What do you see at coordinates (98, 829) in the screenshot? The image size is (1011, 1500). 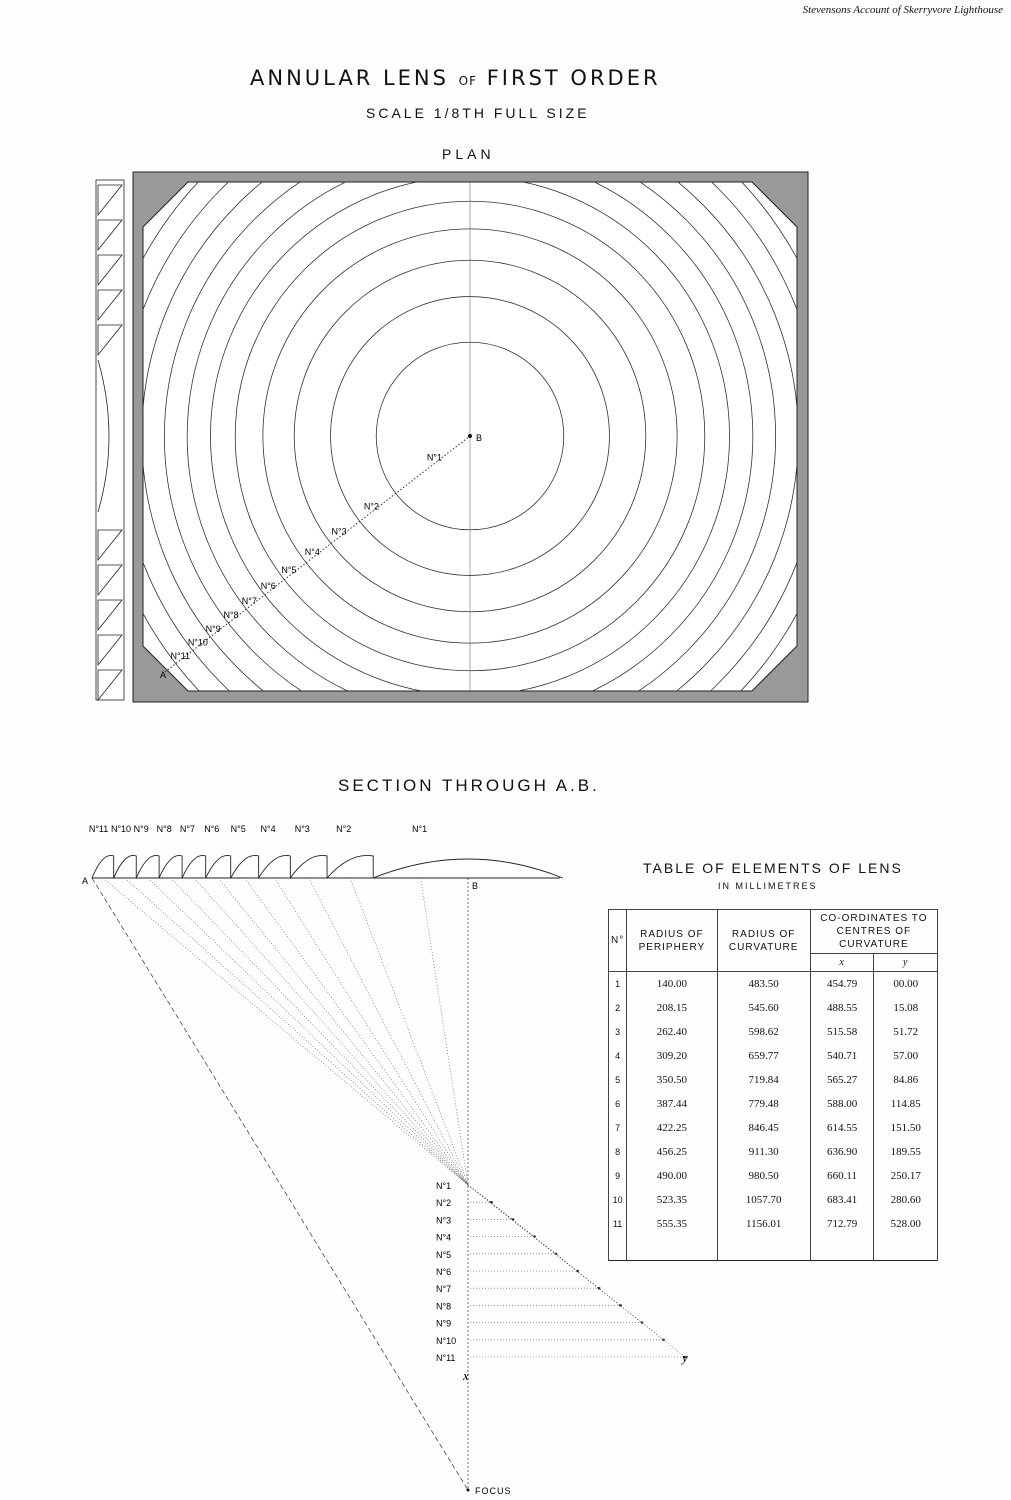 I see `top-zone-label: N°11` at bounding box center [98, 829].